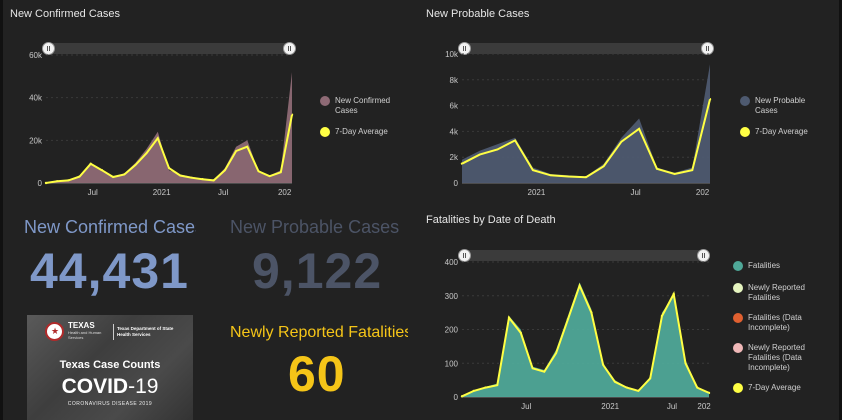  Describe the element at coordinates (452, 363) in the screenshot. I see `y-tick-label: 100` at that location.